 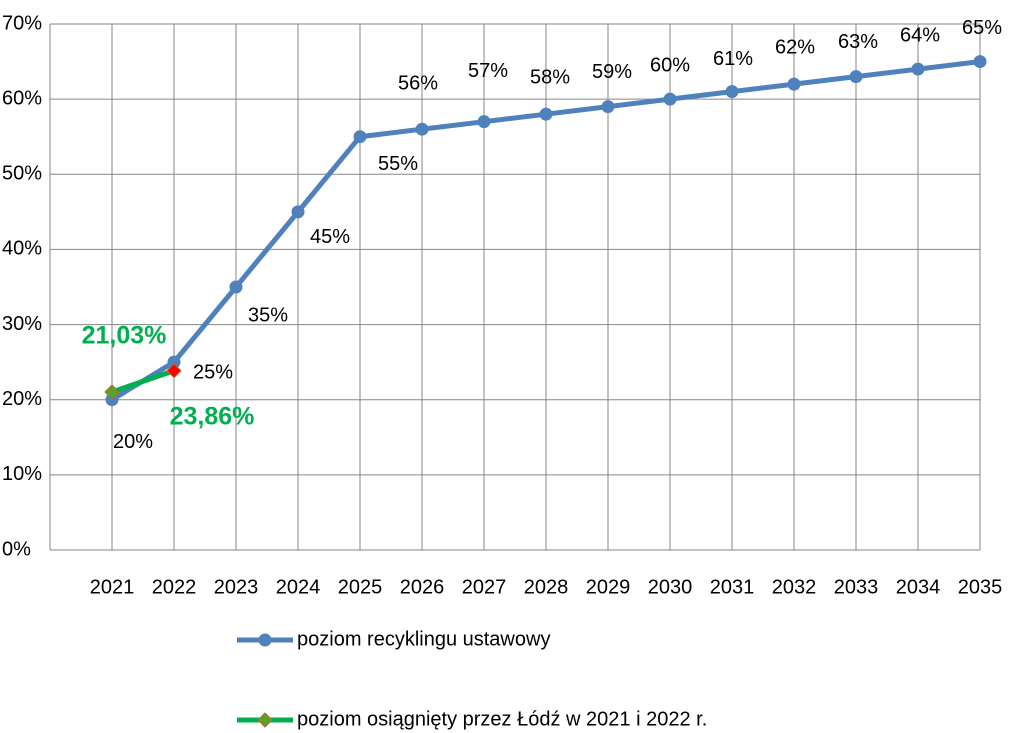 I want to click on data-label: 65%, so click(x=982, y=28).